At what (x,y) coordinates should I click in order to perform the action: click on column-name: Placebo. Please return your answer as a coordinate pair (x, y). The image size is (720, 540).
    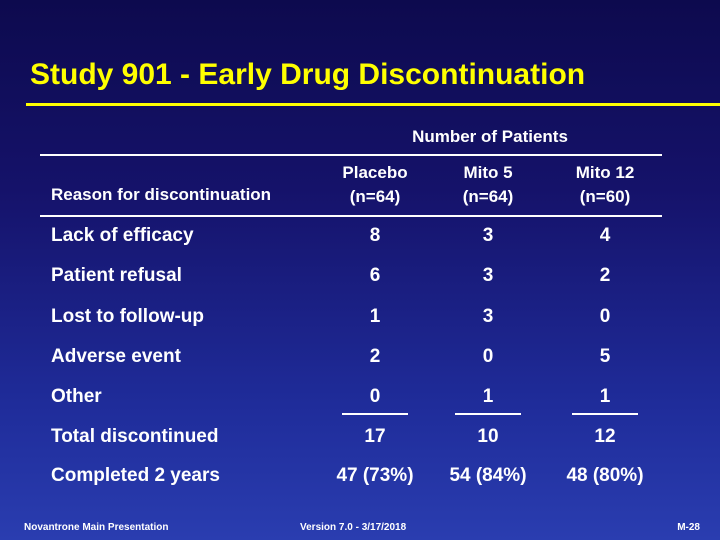
    Looking at the image, I should click on (375, 172).